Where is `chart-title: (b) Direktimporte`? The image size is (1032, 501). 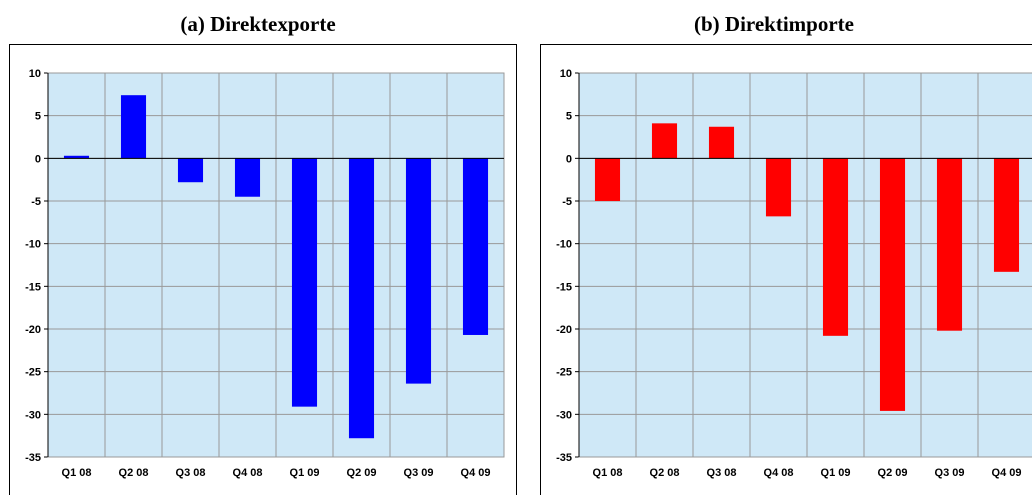
chart-title: (b) Direktimporte is located at coordinates (774, 24).